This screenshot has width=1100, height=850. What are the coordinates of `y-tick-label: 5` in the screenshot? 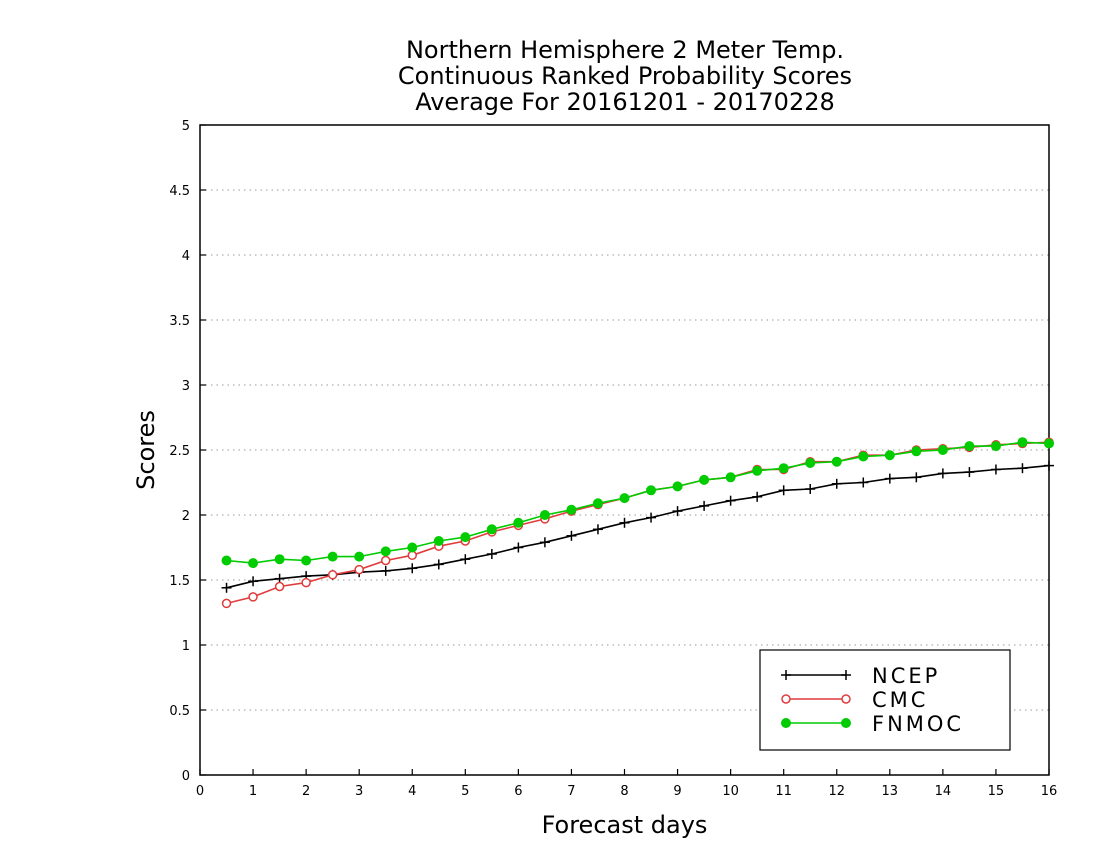 It's located at (186, 126).